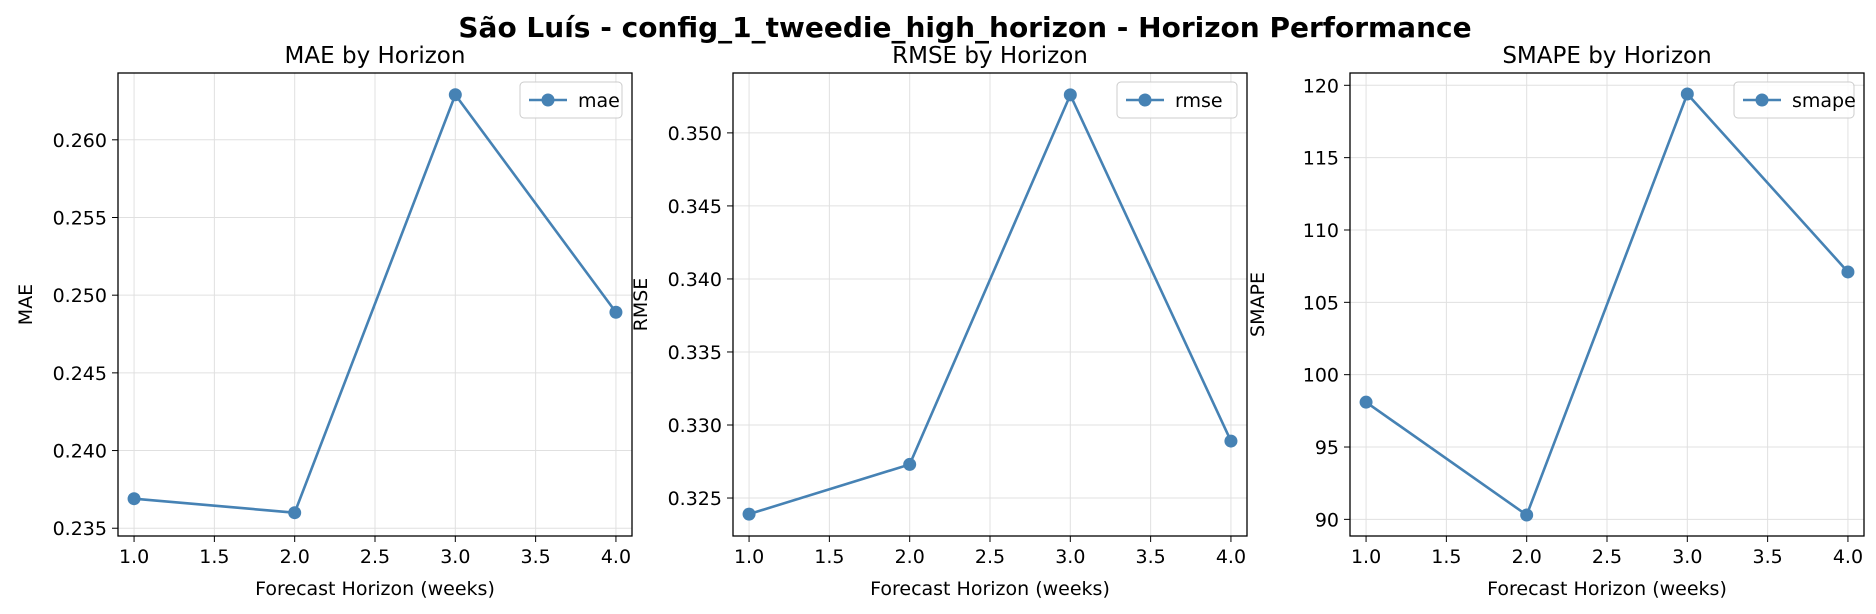  I want to click on y-tick-label: 0.255, so click(80, 218).